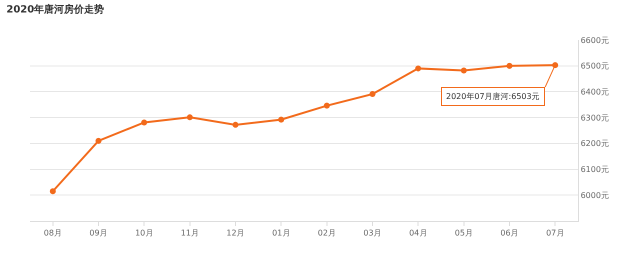  What do you see at coordinates (235, 233) in the screenshot?
I see `x-tick-label: 12月` at bounding box center [235, 233].